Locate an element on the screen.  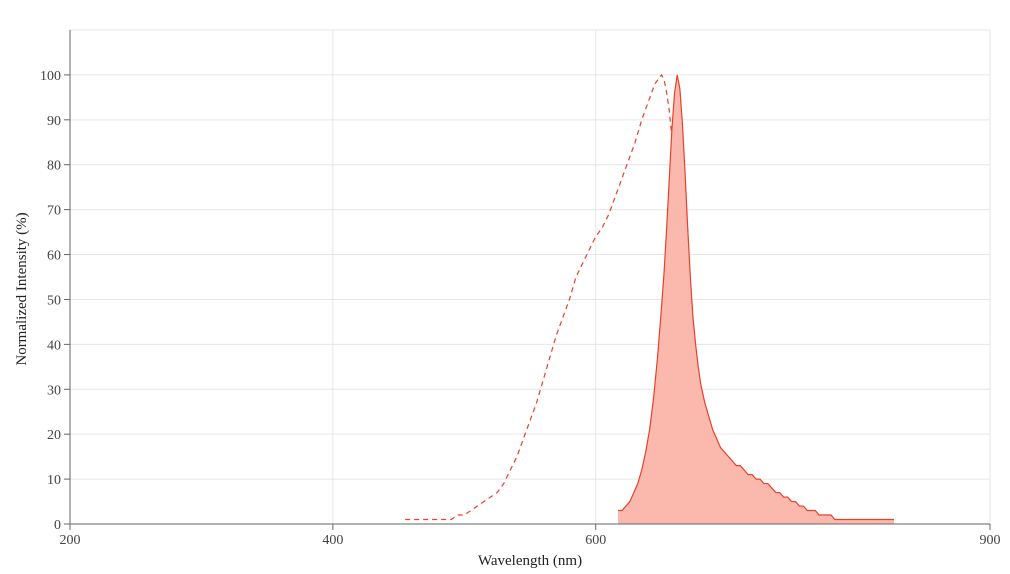
x-tick-label: 600 is located at coordinates (595, 540).